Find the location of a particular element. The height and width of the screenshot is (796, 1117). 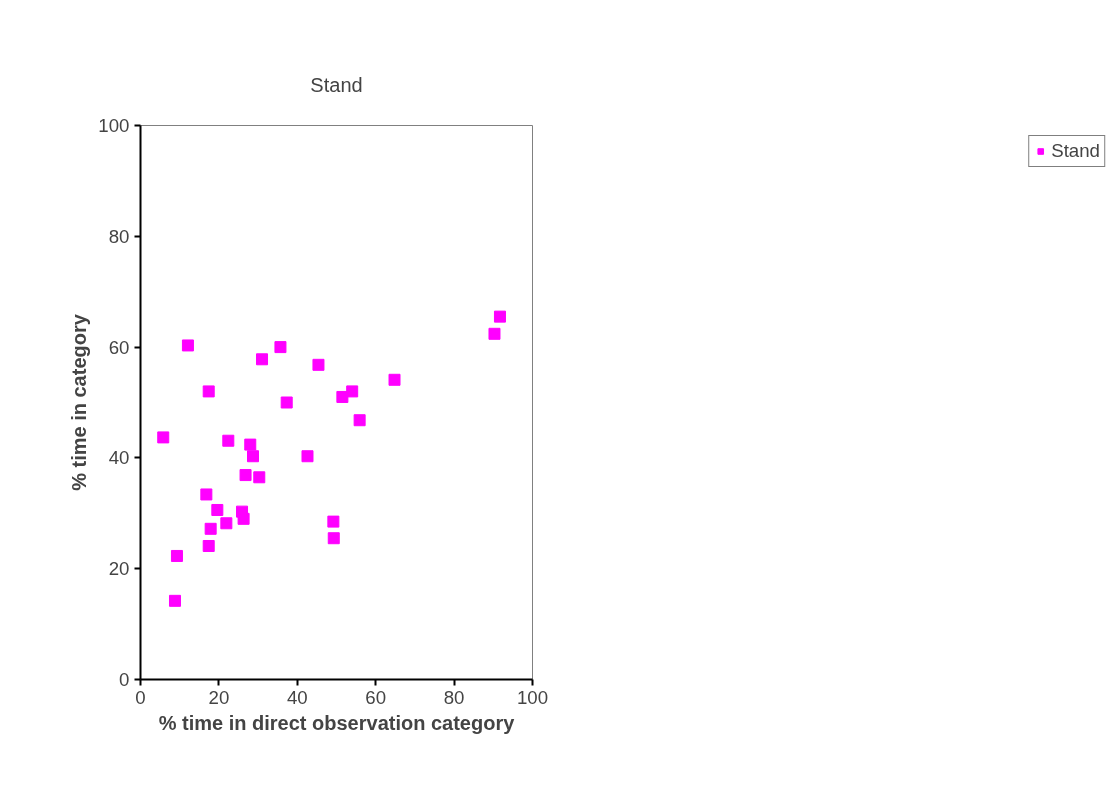

x-tick-label: 40 is located at coordinates (297, 697).